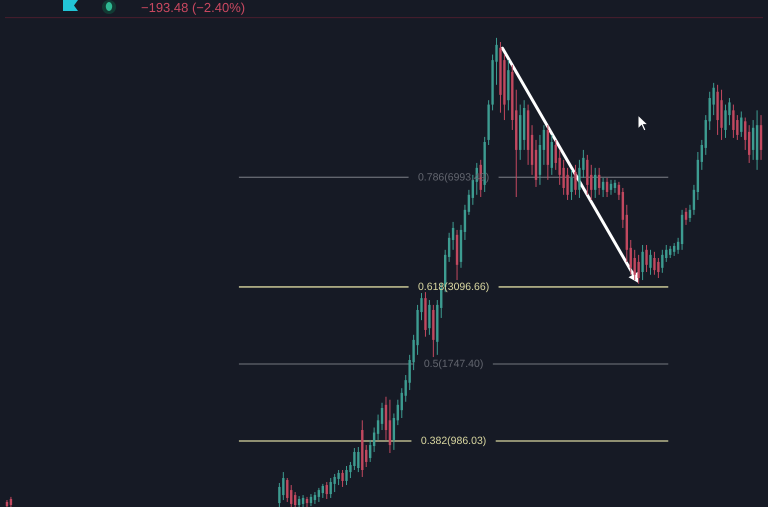  I want to click on annotation: −193.48 (−2.40%), so click(193, 7).